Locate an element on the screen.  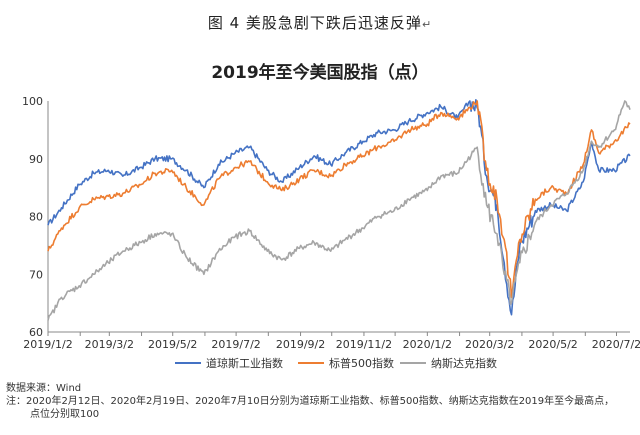
y-tick-label: 80 is located at coordinates (36, 217).